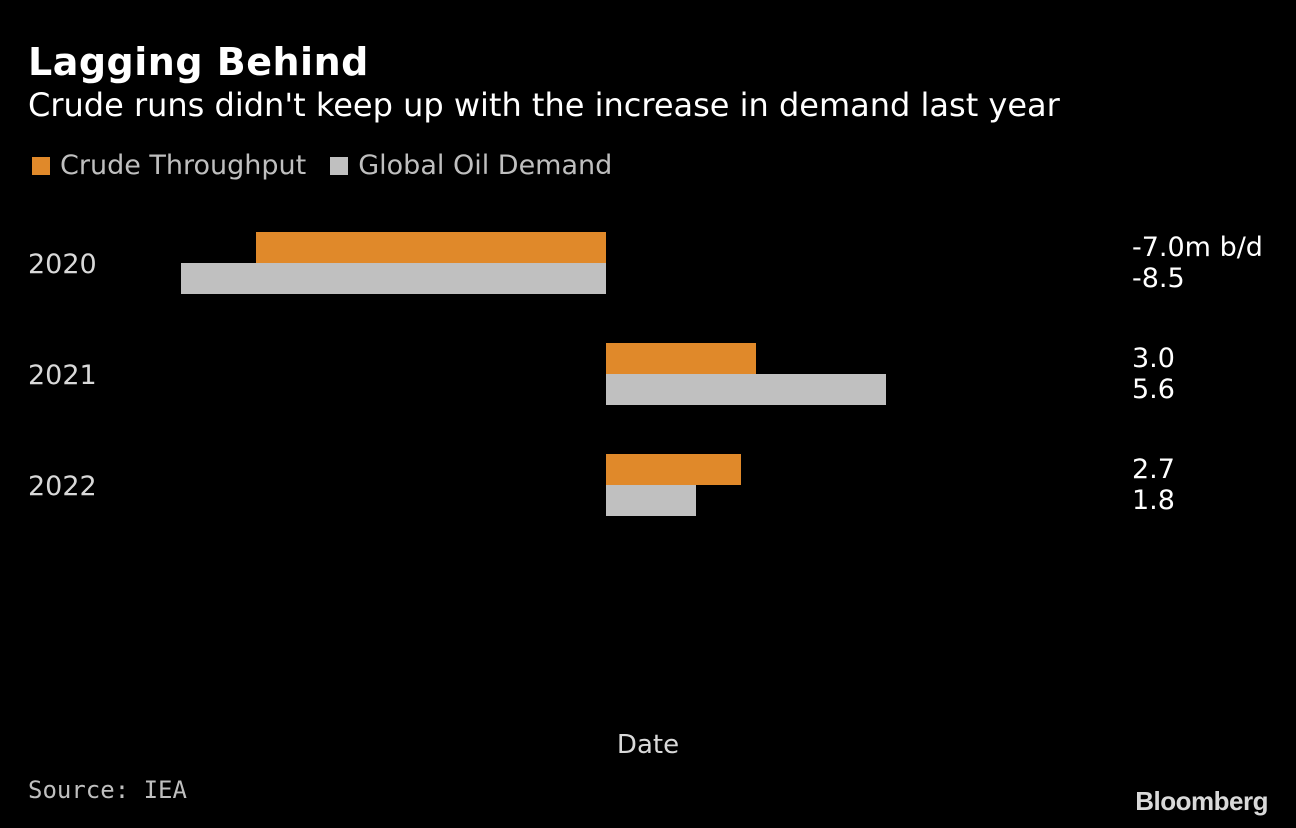 The image size is (1296, 828). I want to click on bar-global-oil-demand-2020, so click(393, 278).